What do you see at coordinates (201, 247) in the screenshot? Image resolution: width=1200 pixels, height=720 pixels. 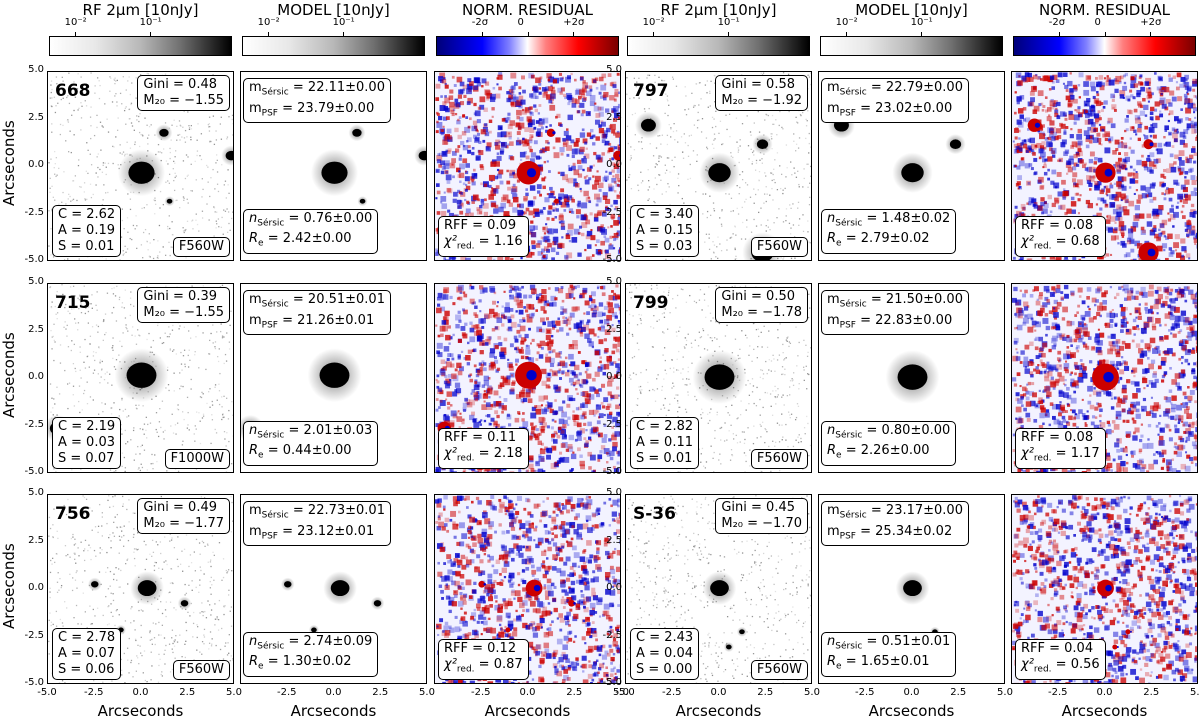 I see `filter-box: F560W` at bounding box center [201, 247].